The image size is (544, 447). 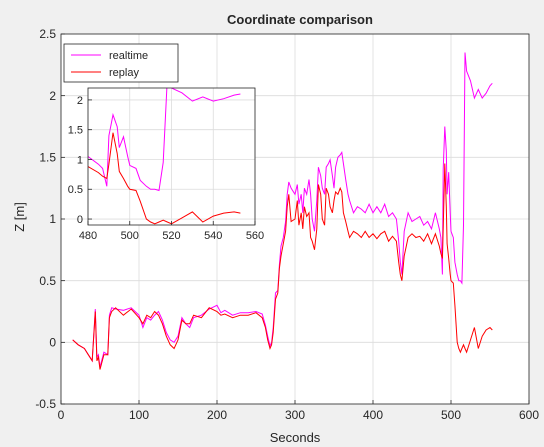 I want to click on inset-y-tick-label: 0, so click(x=80, y=220).